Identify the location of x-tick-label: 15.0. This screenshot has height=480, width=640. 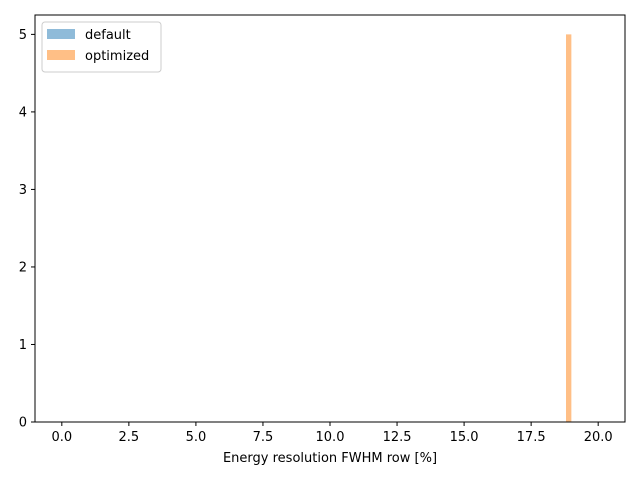
(464, 437).